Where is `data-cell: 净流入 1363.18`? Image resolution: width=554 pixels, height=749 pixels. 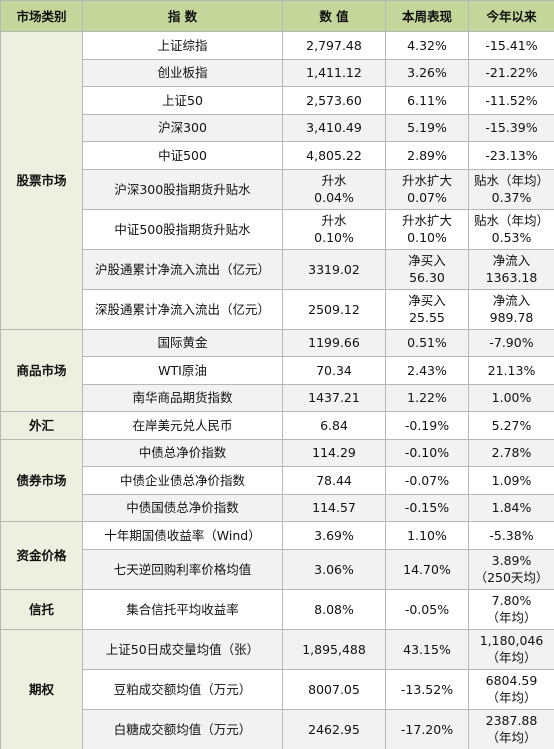
data-cell: 净流入 1363.18 is located at coordinates (511, 269).